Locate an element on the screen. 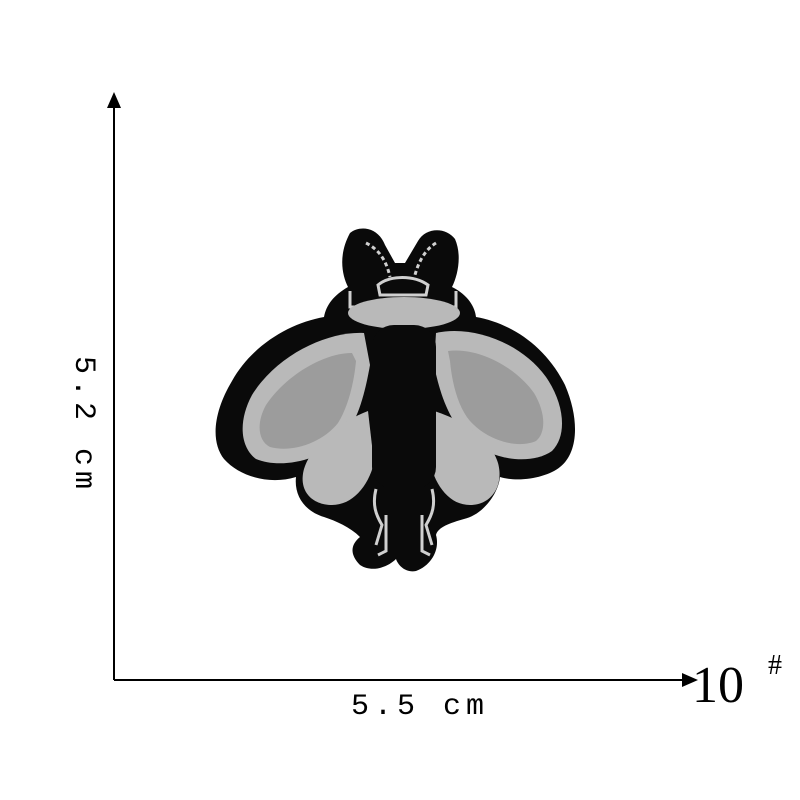 The image size is (800, 800). bee-thorax is located at coordinates (404, 313).